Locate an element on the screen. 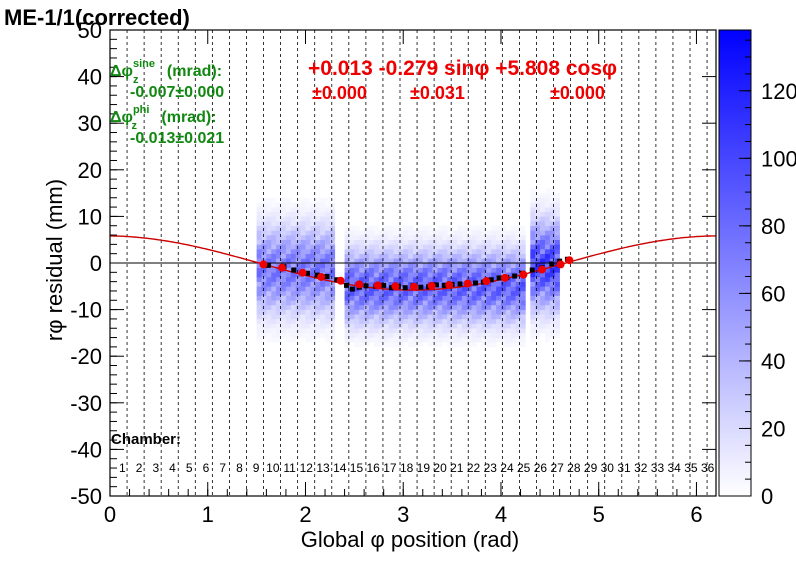 The image size is (796, 572). red-data-point is located at coordinates (413, 286).